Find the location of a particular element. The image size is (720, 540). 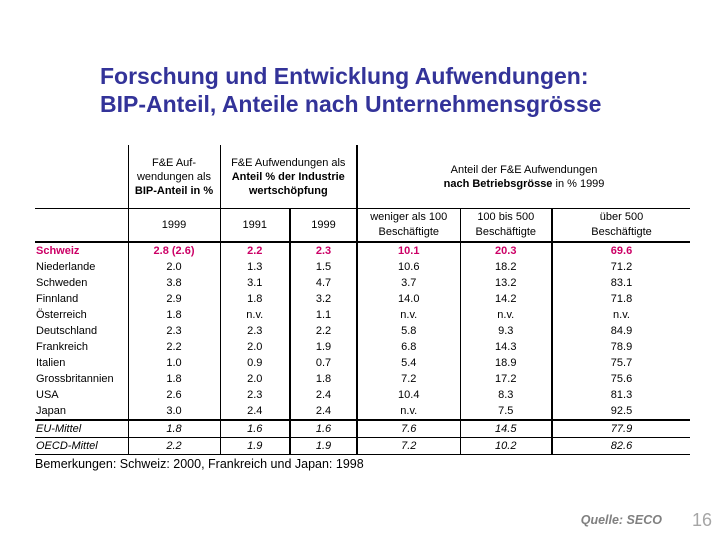

table-row: Frankreich 2.2 2.0 1.9 6.8 14.3 78.9 is located at coordinates (362, 347).